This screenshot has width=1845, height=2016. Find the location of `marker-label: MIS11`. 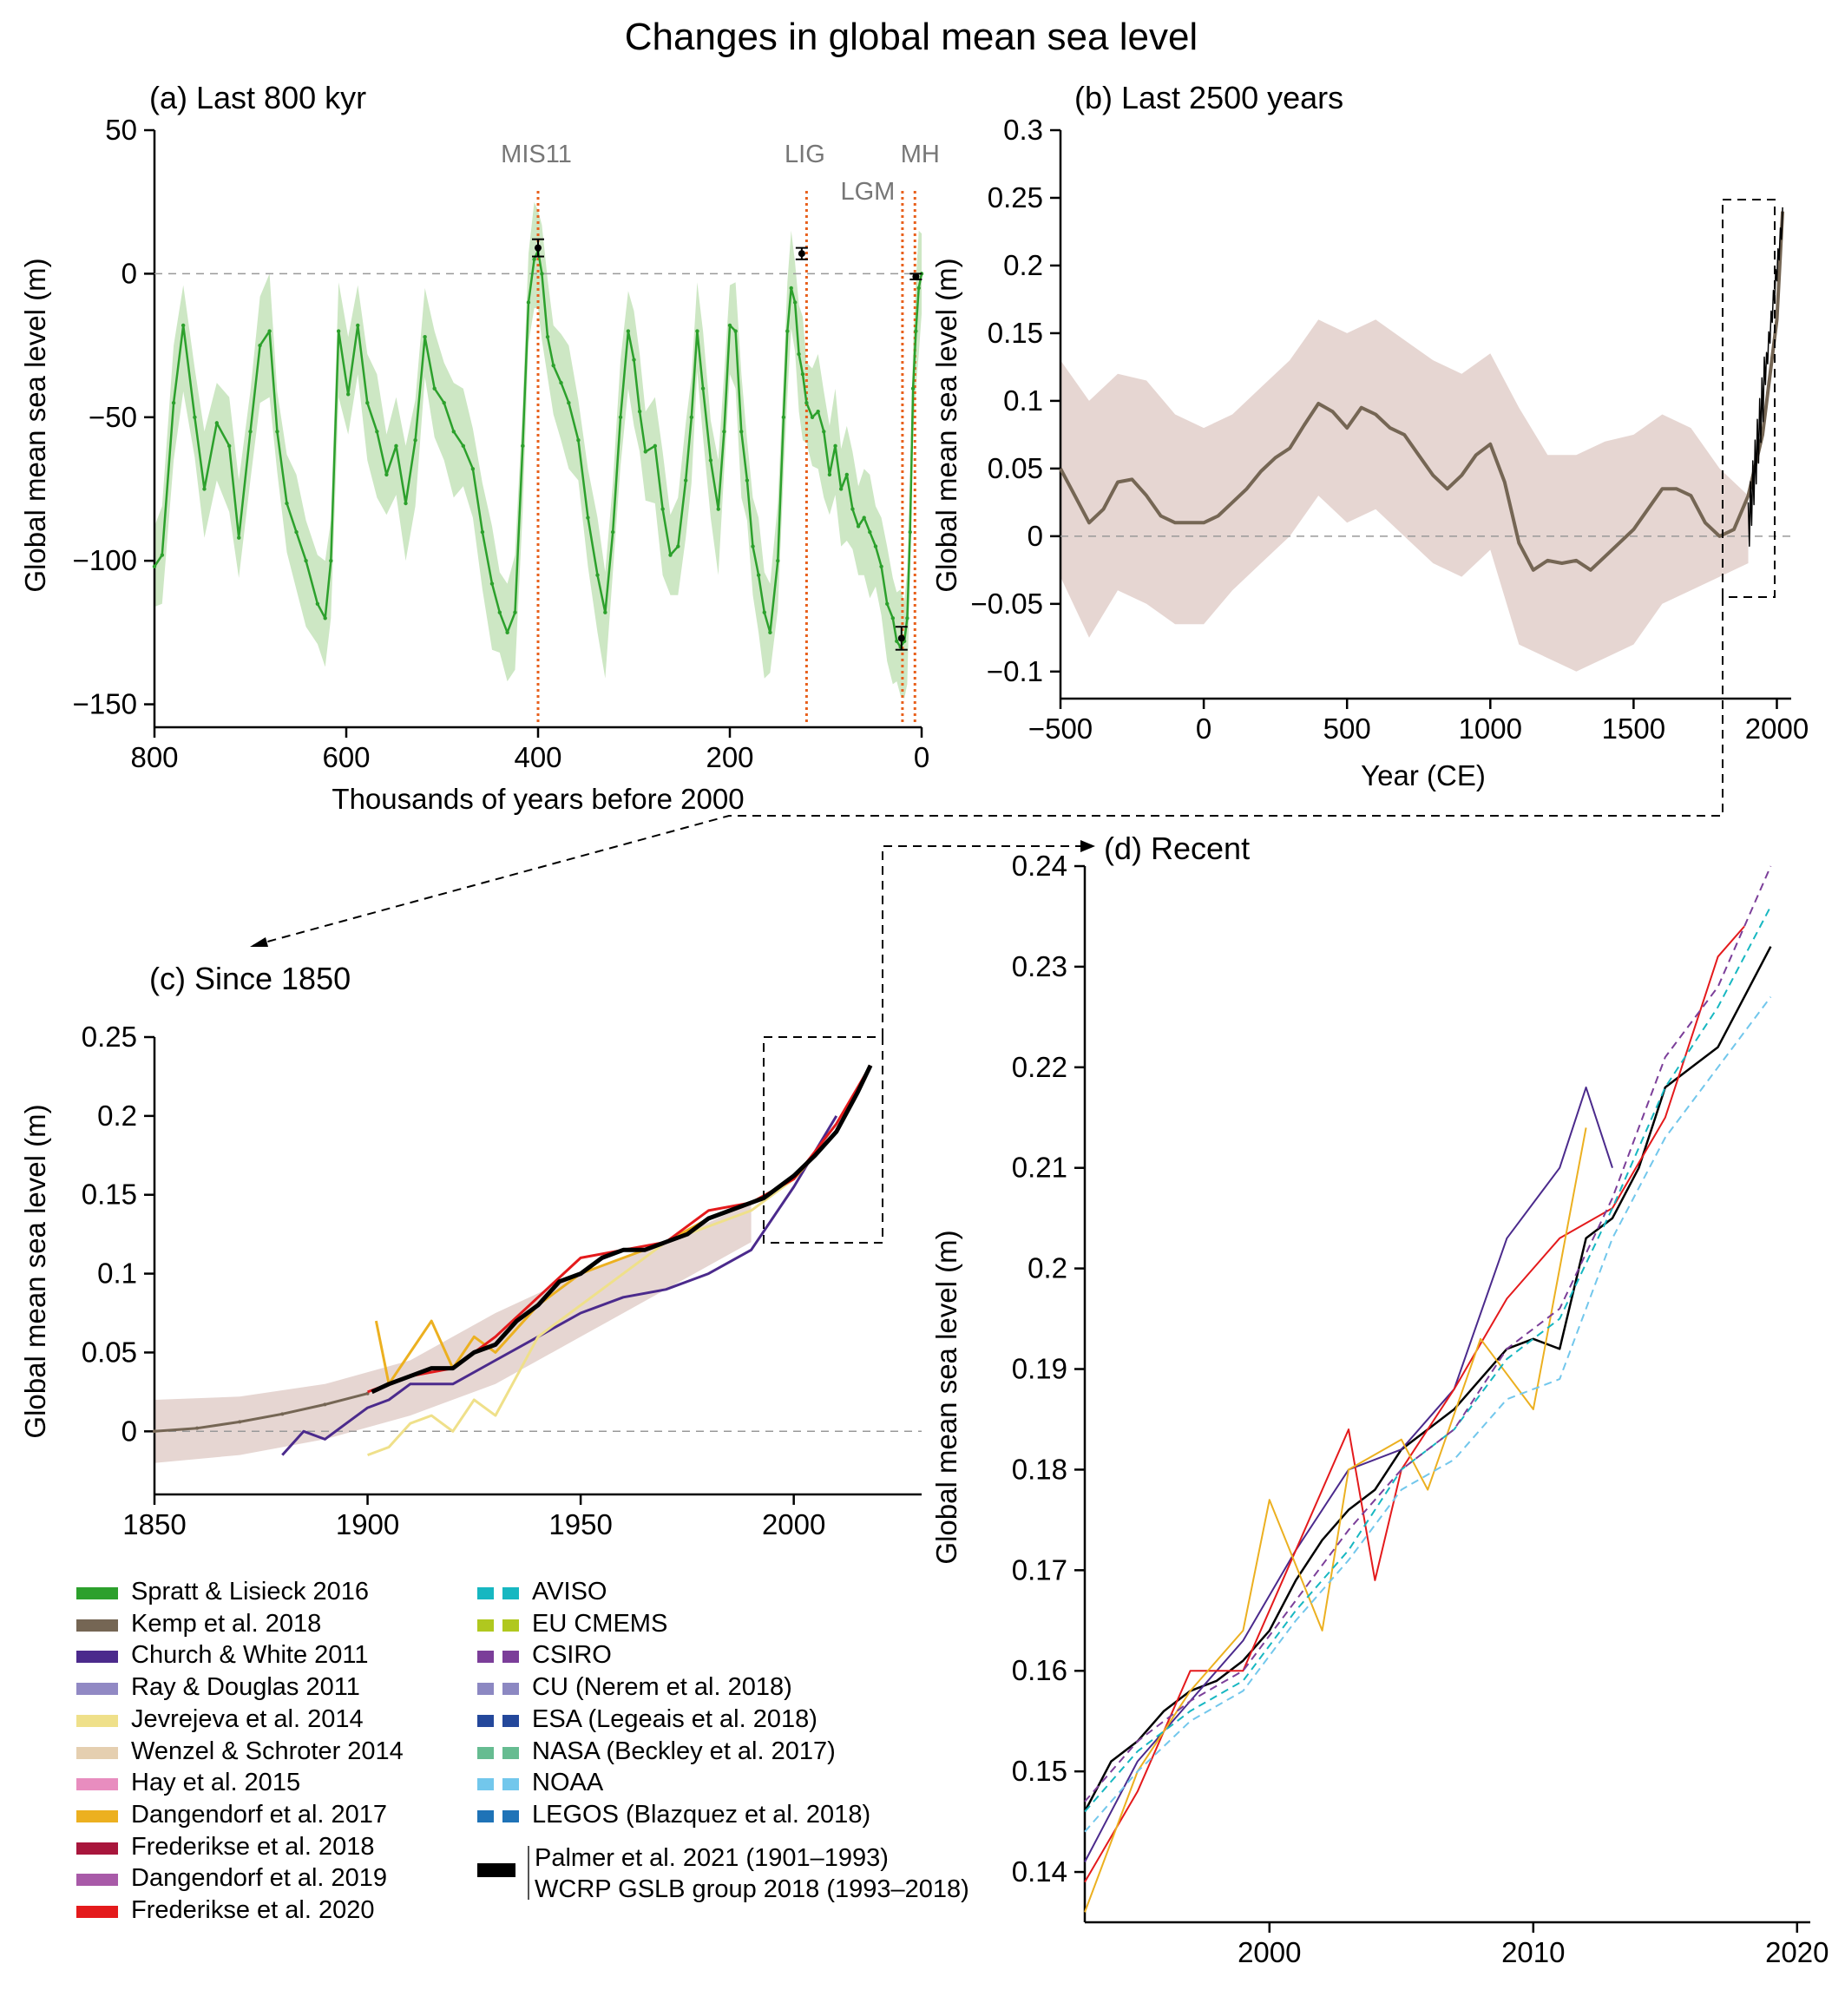

marker-label: MIS11 is located at coordinates (536, 154).